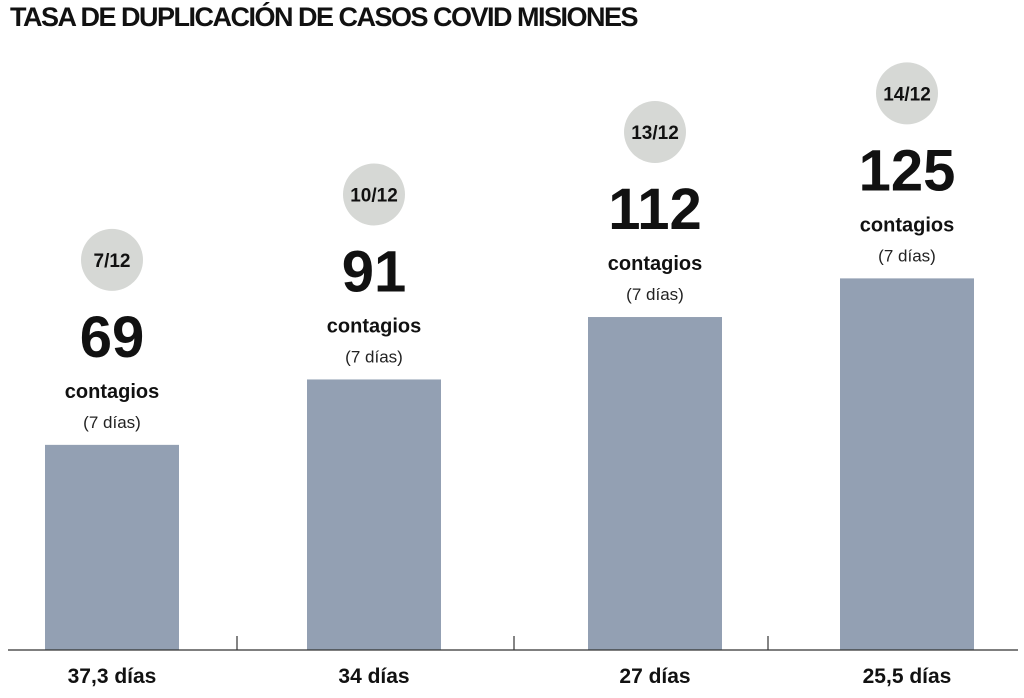  Describe the element at coordinates (374, 271) in the screenshot. I see `data-label: 91` at that location.